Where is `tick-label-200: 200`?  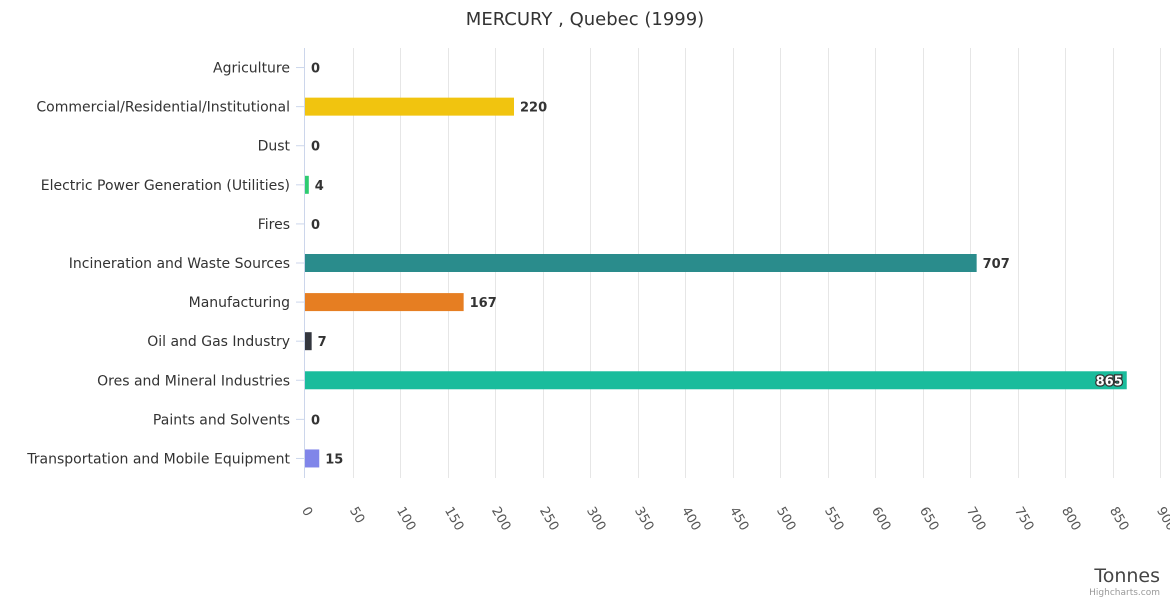
tick-label-200: 200 is located at coordinates (500, 519).